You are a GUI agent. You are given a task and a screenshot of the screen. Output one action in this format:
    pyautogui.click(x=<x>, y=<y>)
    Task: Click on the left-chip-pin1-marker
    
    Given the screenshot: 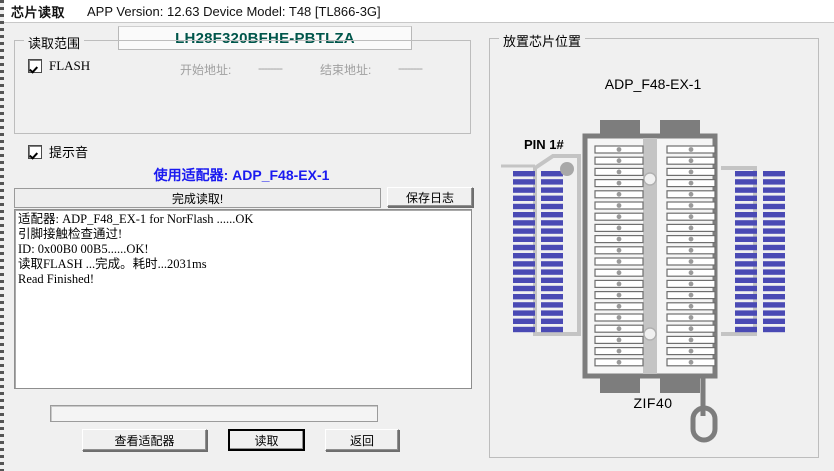 What is the action you would take?
    pyautogui.click(x=567, y=169)
    